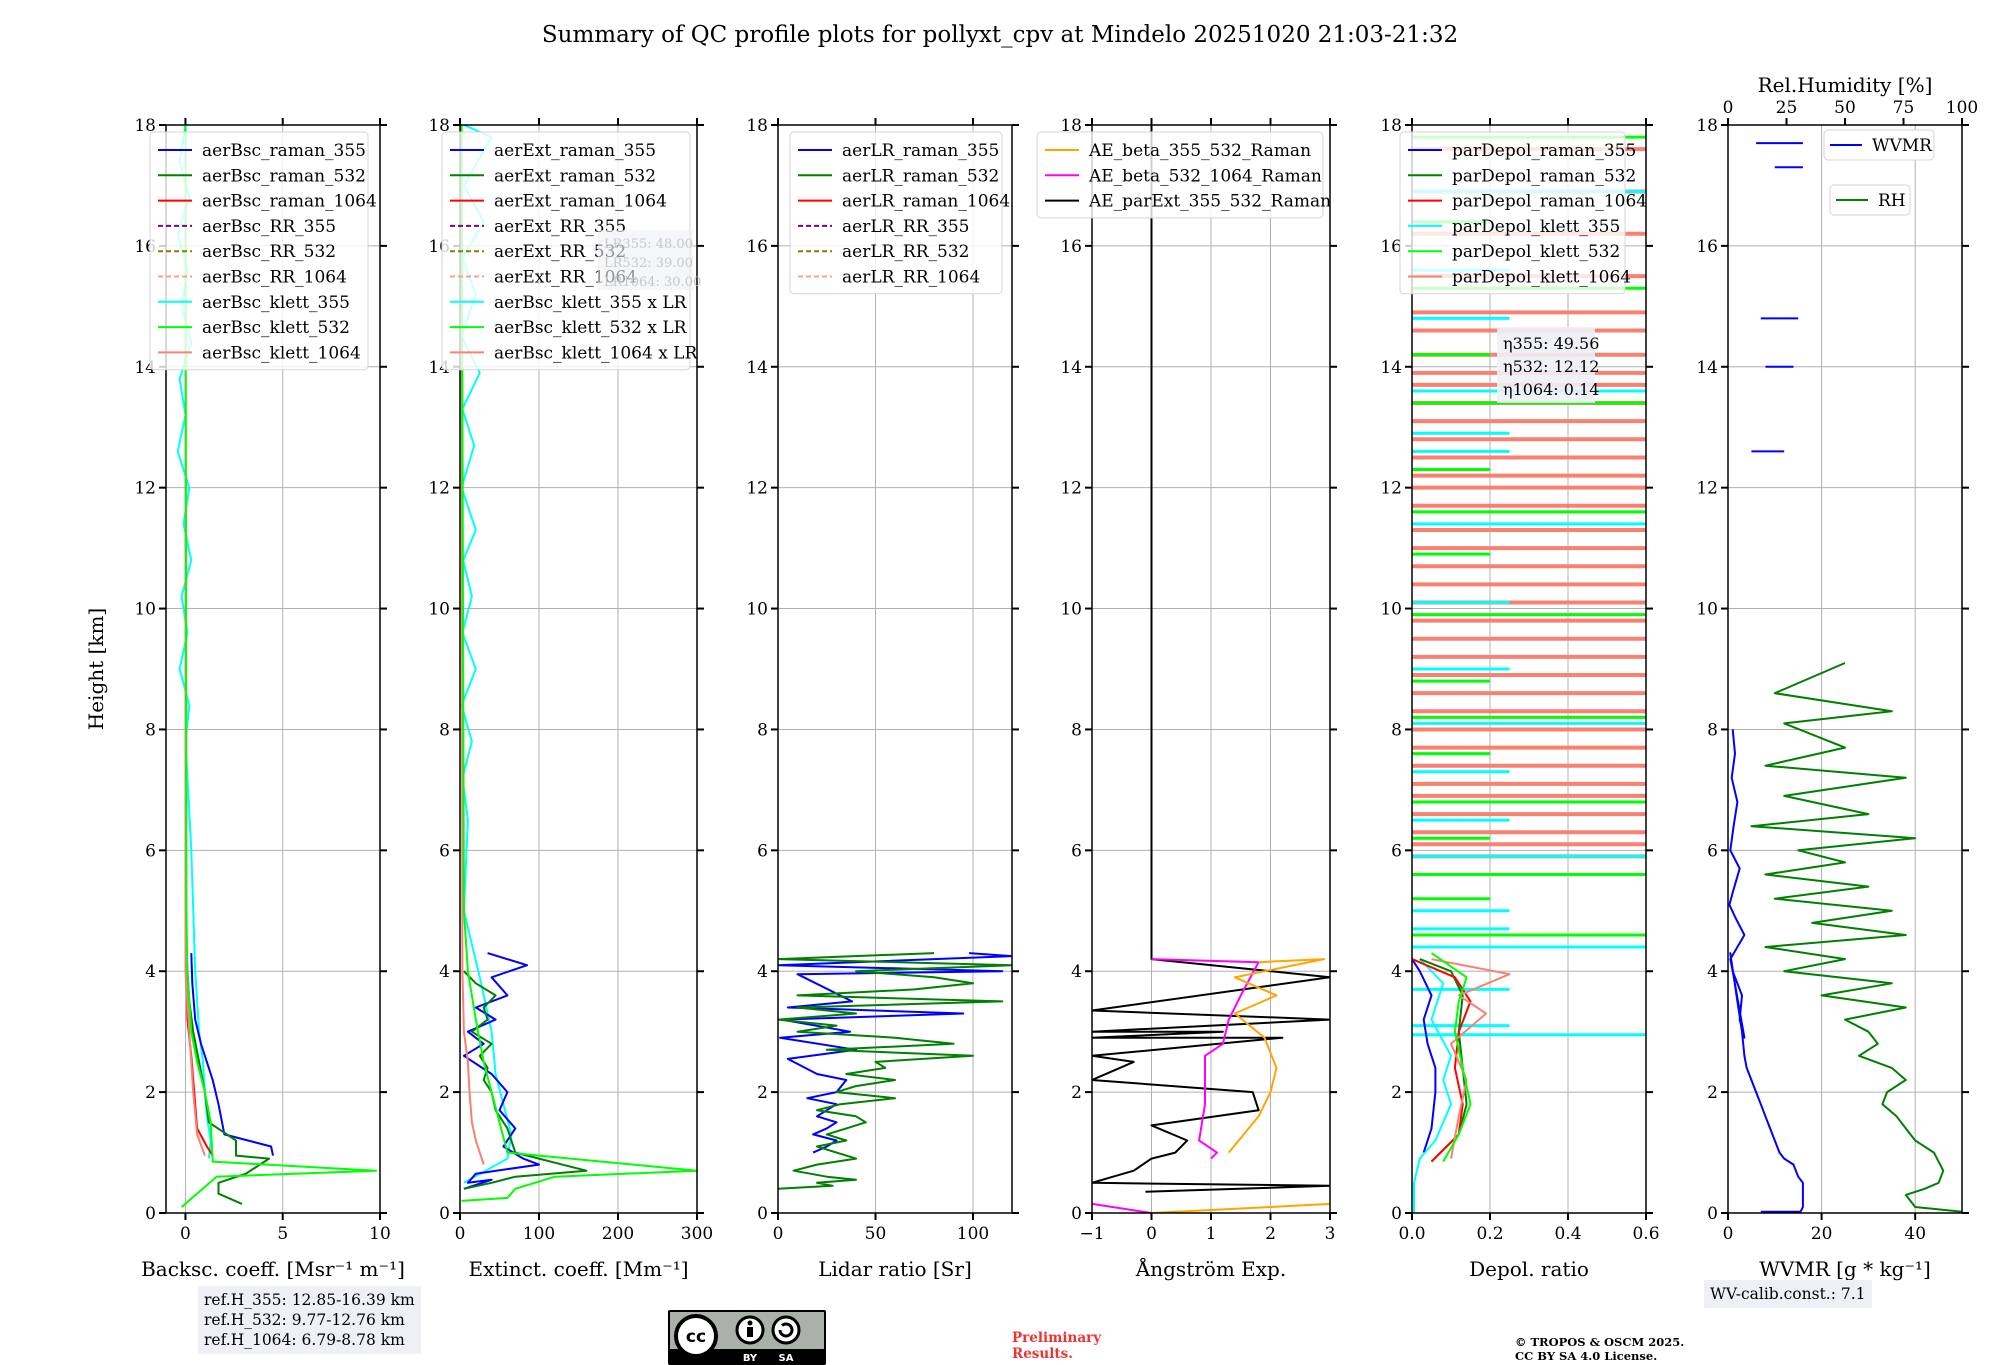  I want to click on legend-label: aerBsc_RR_355, so click(269, 227).